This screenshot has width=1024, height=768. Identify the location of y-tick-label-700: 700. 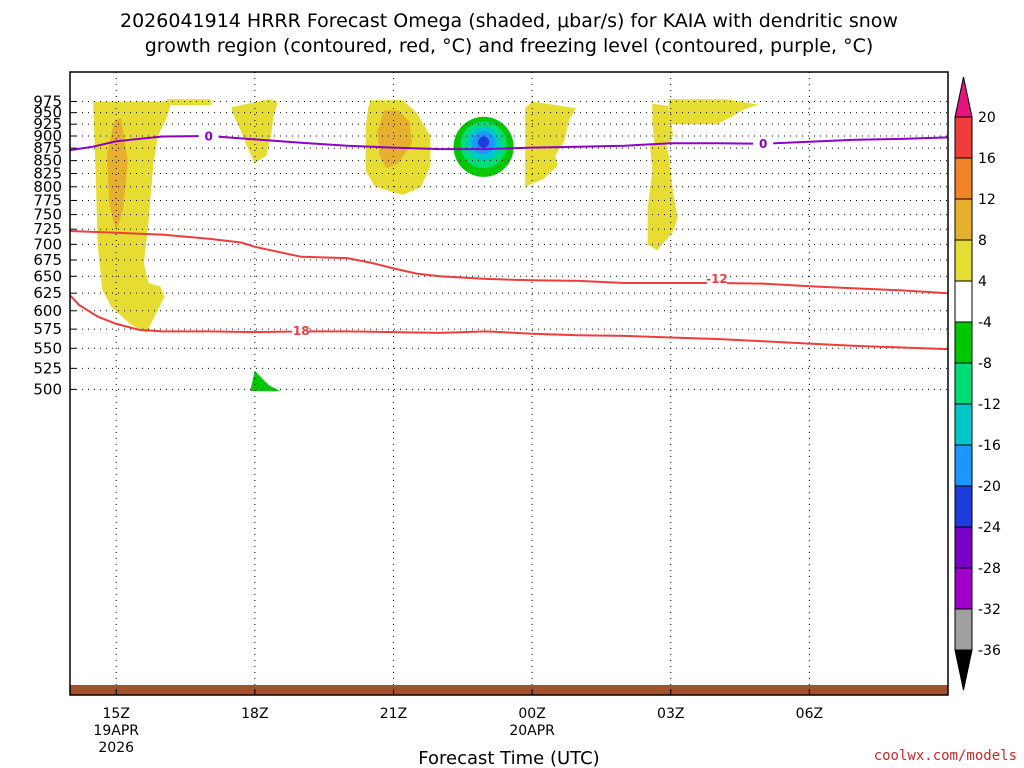
(47, 244).